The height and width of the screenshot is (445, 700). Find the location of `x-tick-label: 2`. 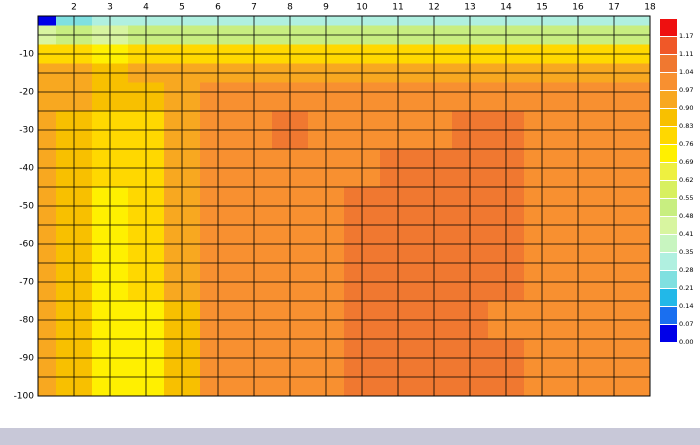

x-tick-label: 2 is located at coordinates (74, 8).